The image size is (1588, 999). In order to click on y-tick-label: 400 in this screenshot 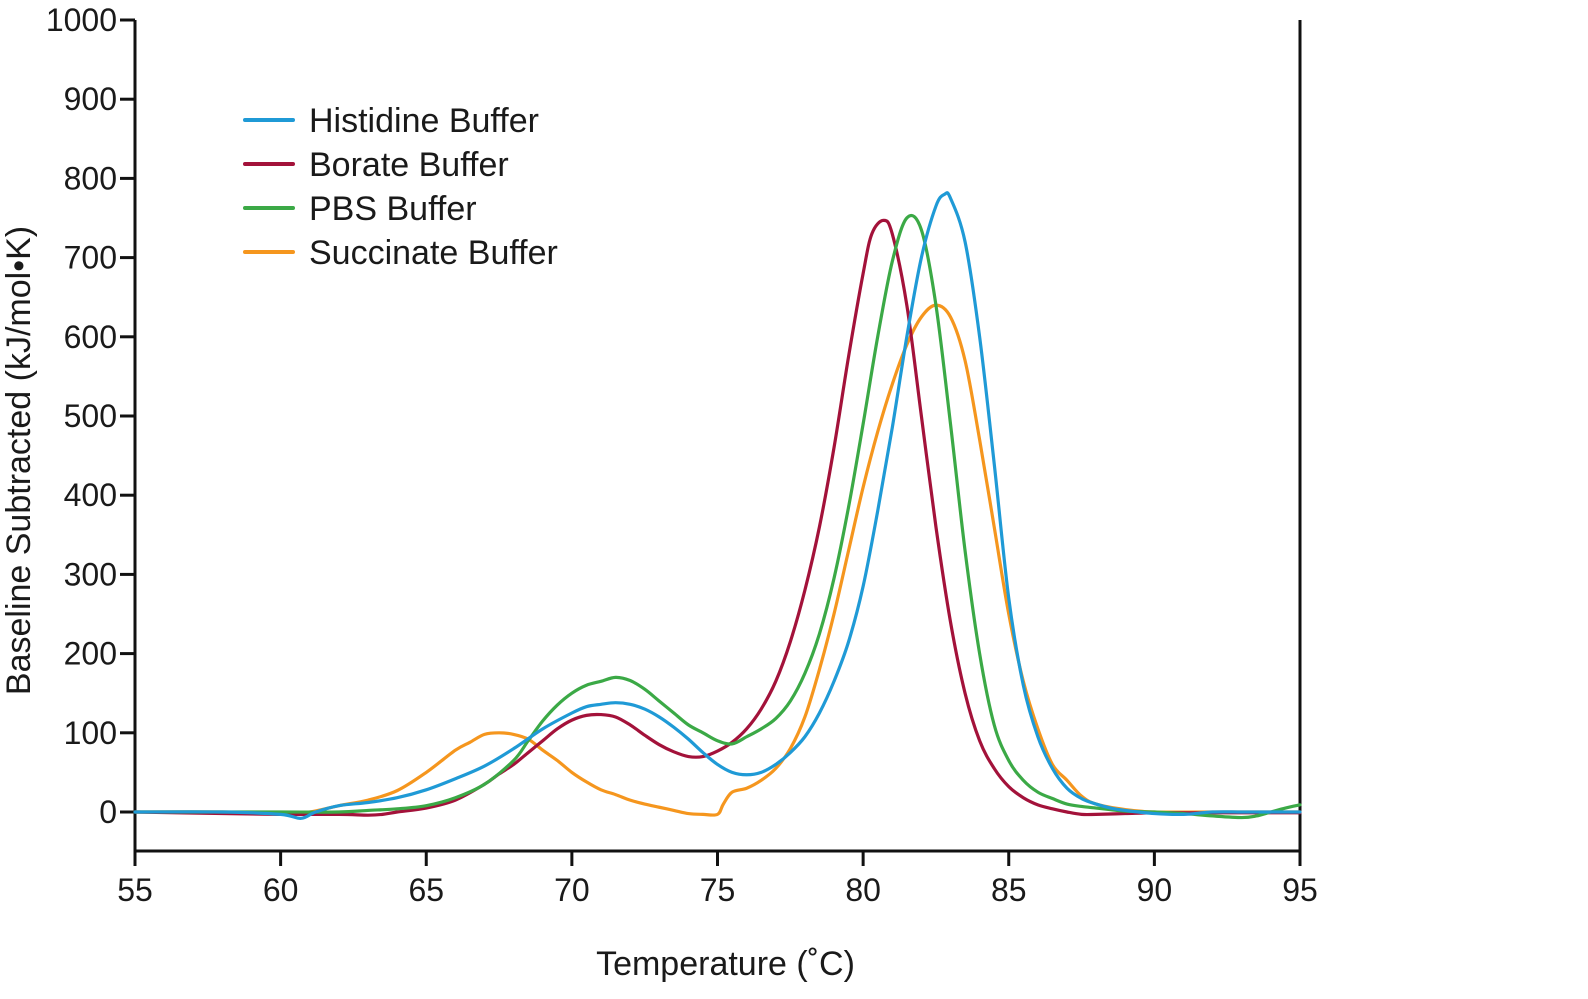, I will do `click(90, 495)`.